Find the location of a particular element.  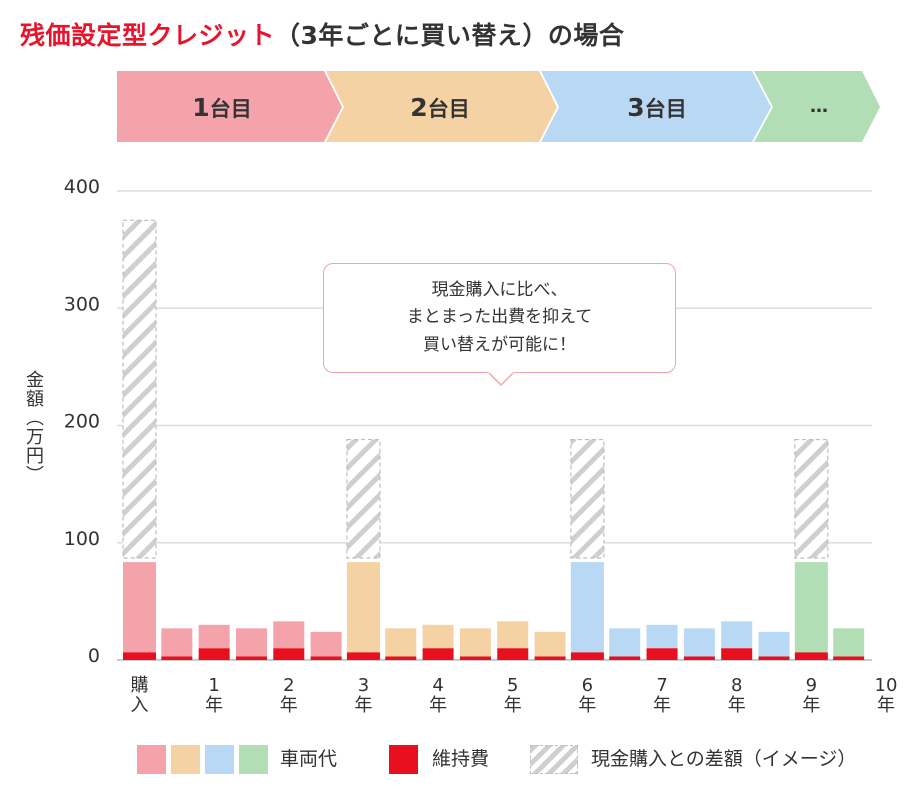

banner-number: 2 is located at coordinates (418, 107).